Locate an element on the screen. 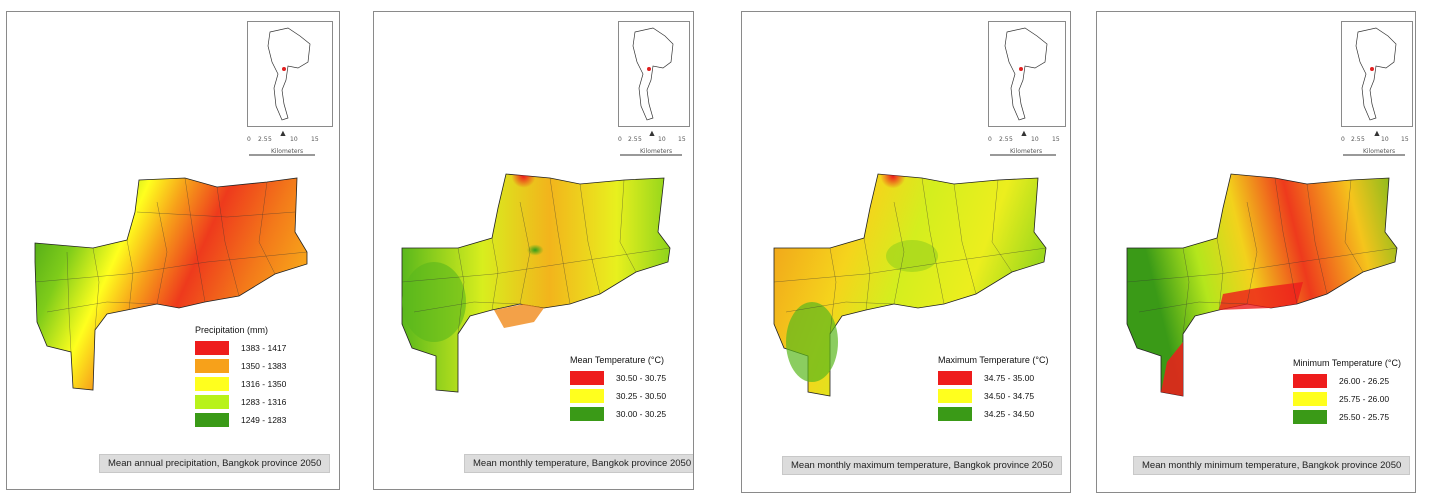 The image size is (1433, 500). legend-item: 25.50 - 25.75 is located at coordinates (1347, 417).